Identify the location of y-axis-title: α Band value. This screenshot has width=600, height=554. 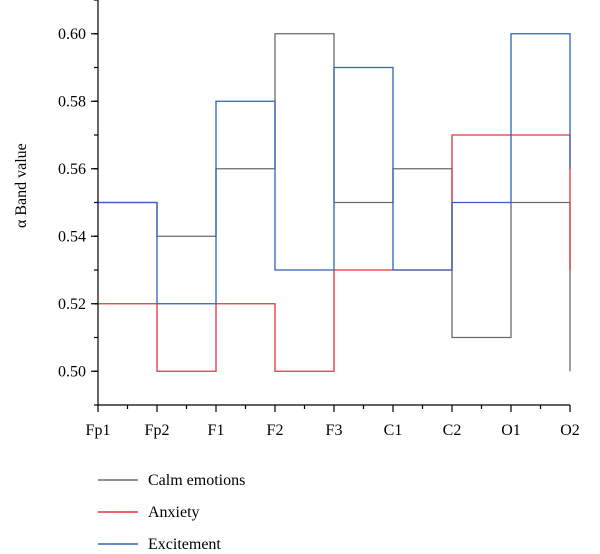
(21, 185).